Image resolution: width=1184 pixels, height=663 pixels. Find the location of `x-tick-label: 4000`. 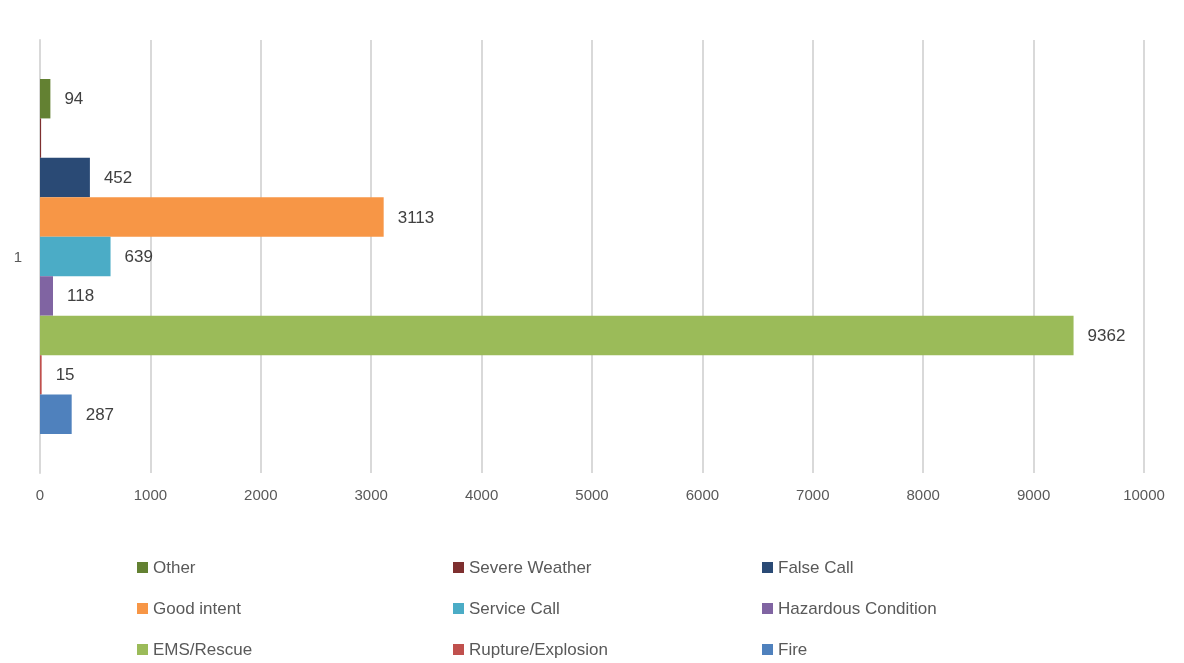

x-tick-label: 4000 is located at coordinates (481, 494).